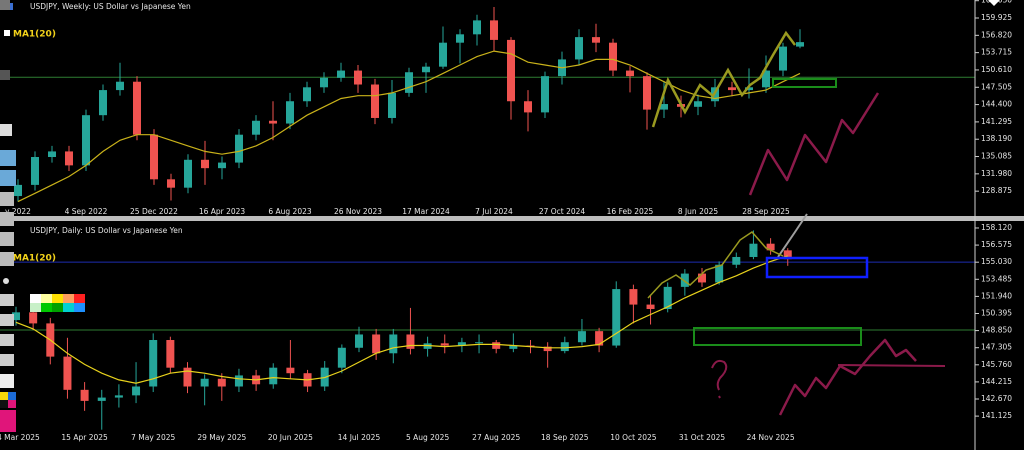 The width and height of the screenshot is (1024, 450). I want to click on y-tick-label: 158.120, so click(996, 227).